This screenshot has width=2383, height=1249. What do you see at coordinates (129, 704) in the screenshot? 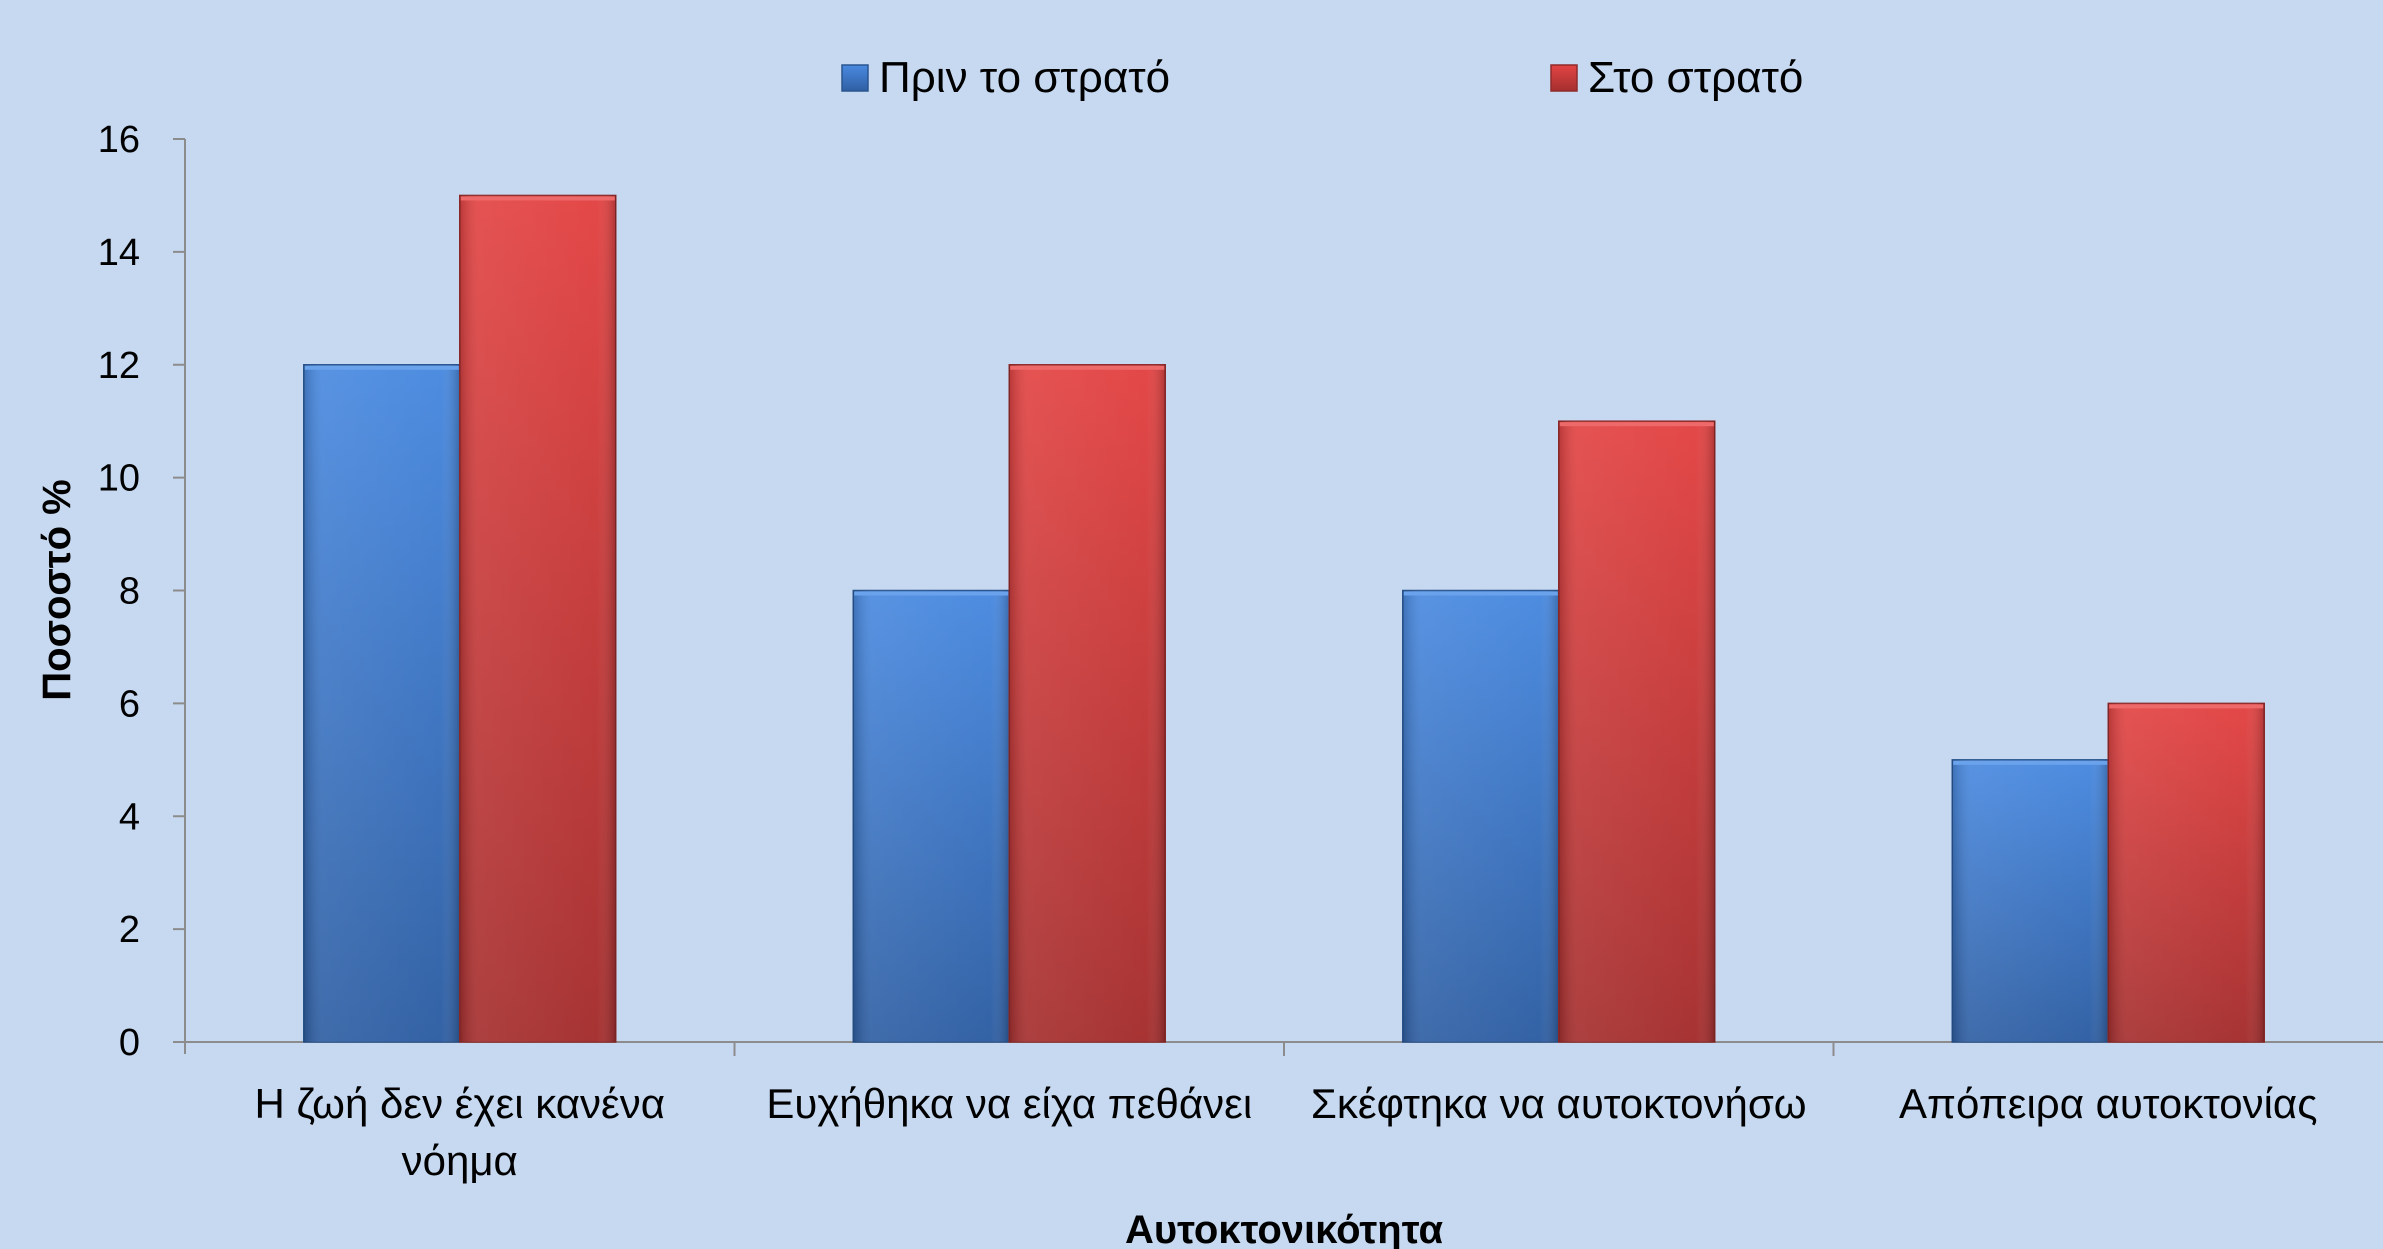
I see `y-tick-label: 6` at bounding box center [129, 704].